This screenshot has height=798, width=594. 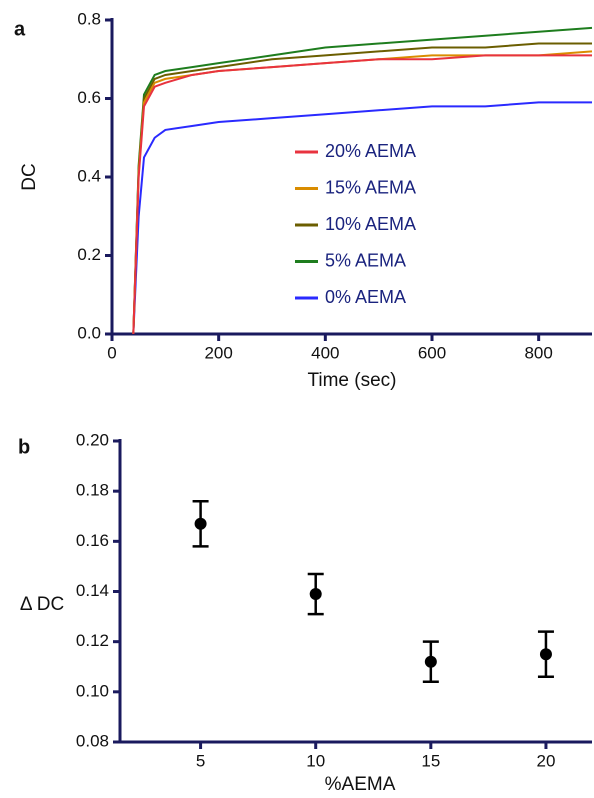 I want to click on panel-label: a, so click(x=20, y=29).